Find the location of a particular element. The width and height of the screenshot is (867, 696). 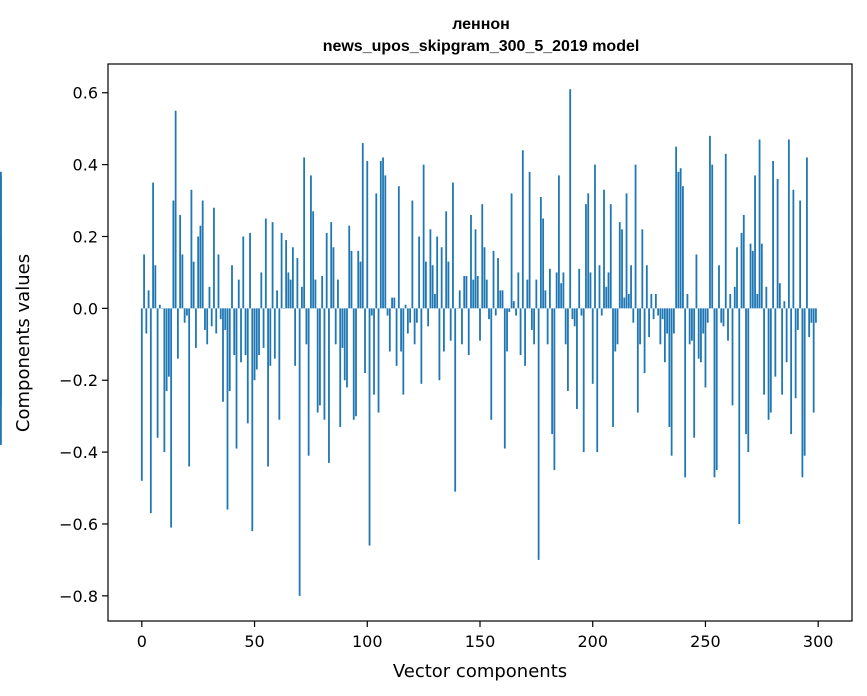

y-tick-label-3: 0.0 is located at coordinates (85, 308).